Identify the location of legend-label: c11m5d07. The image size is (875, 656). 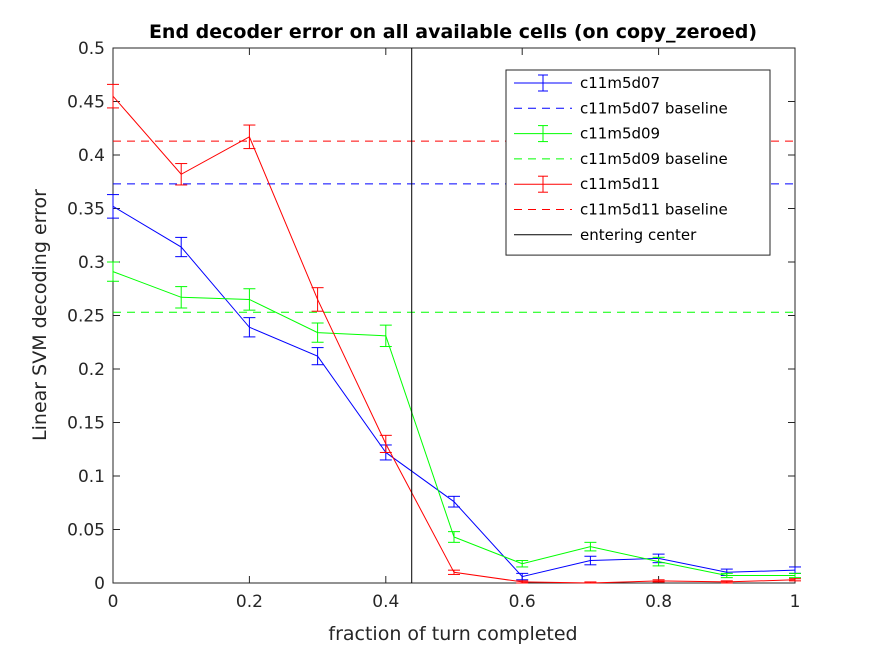
(620, 83).